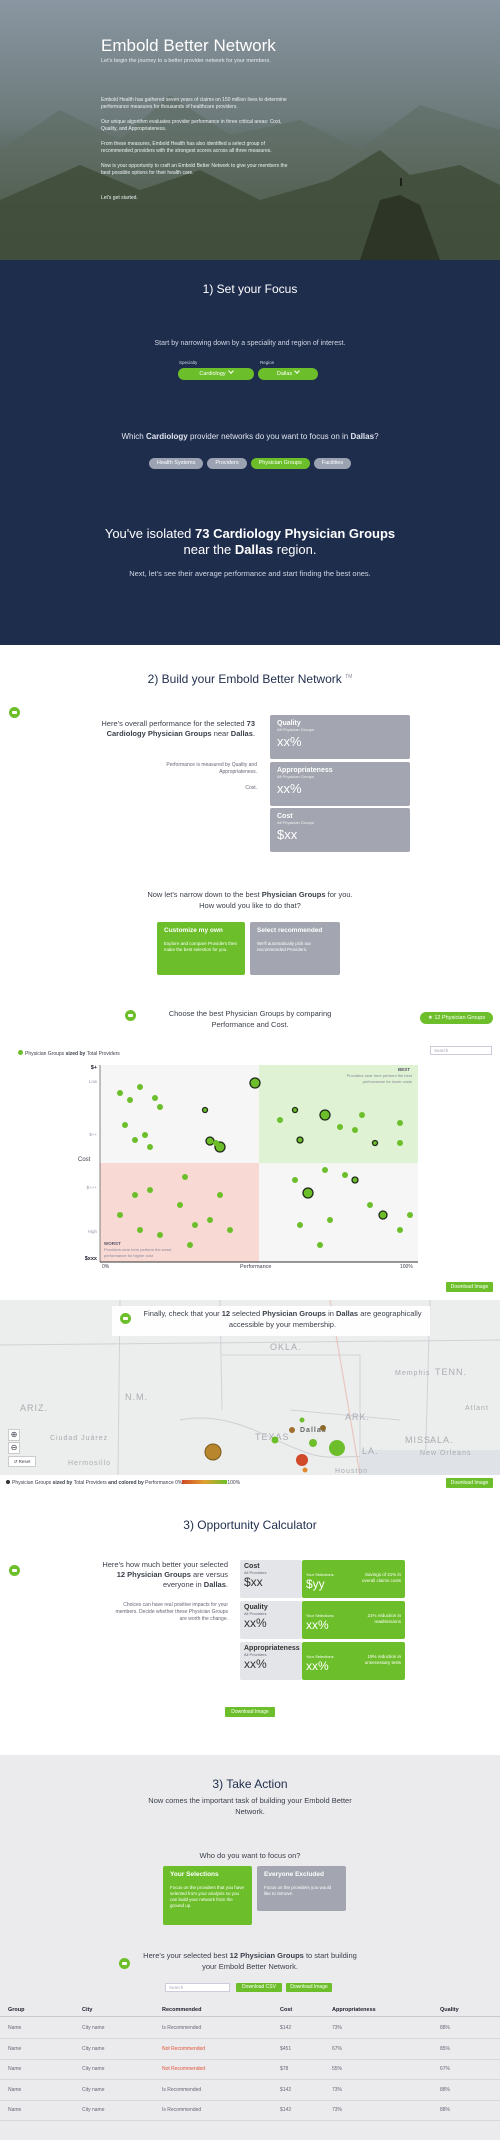  What do you see at coordinates (332, 463) in the screenshot?
I see `type-pill: Facilities` at bounding box center [332, 463].